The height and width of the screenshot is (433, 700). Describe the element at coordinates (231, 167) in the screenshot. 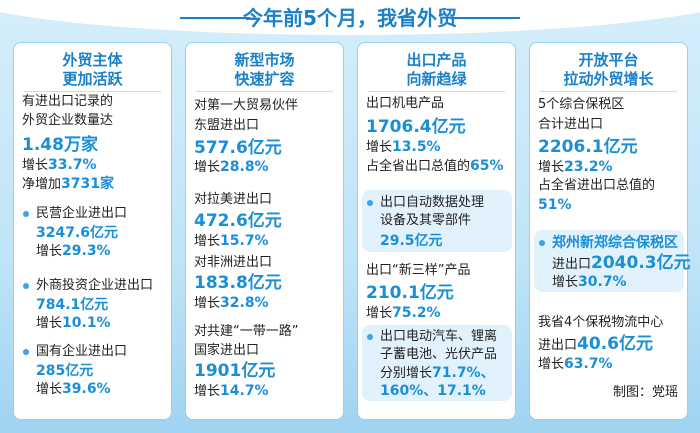

I see `text-line: 增长28.8%` at that location.